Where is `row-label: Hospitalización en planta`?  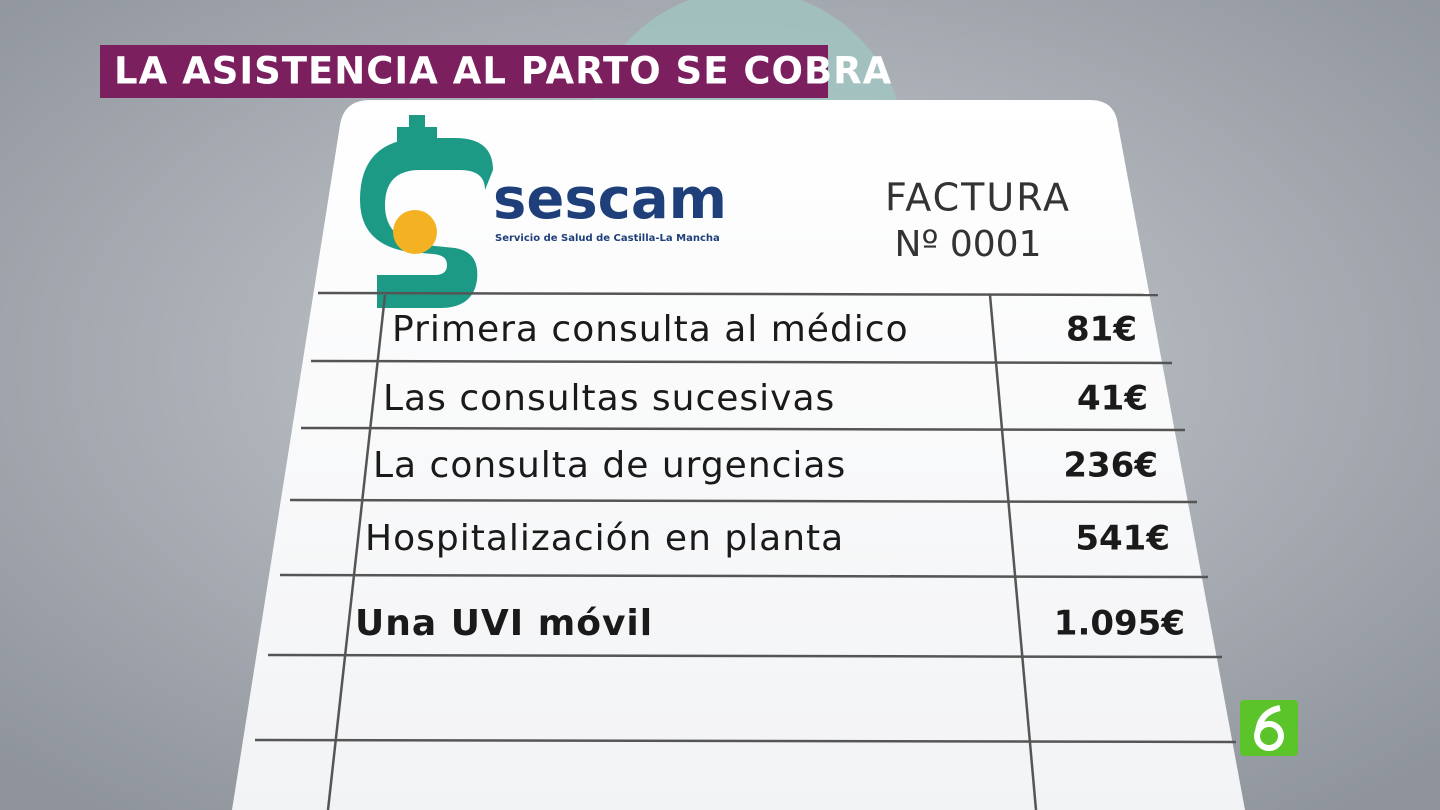 row-label: Hospitalización en planta is located at coordinates (604, 538).